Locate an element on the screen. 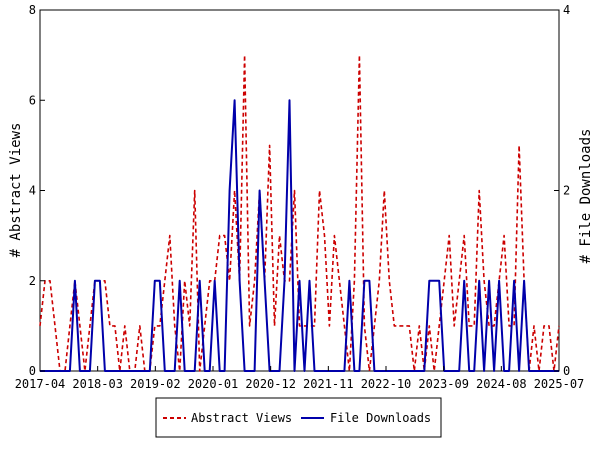 The width and height of the screenshot is (600, 450). legend-box is located at coordinates (298, 417).